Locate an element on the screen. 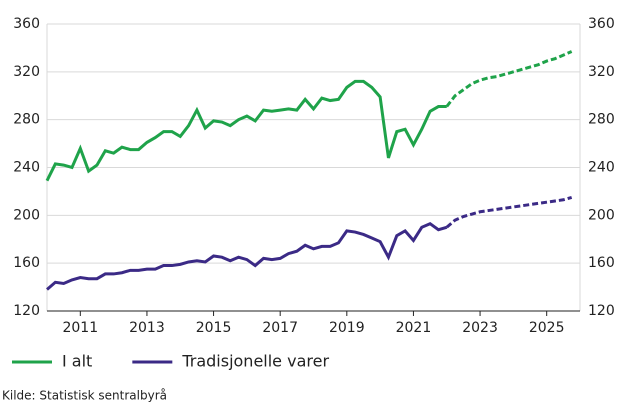 Image resolution: width=622 pixels, height=409 pixels. y-tick-label: 280 is located at coordinates (26, 120).